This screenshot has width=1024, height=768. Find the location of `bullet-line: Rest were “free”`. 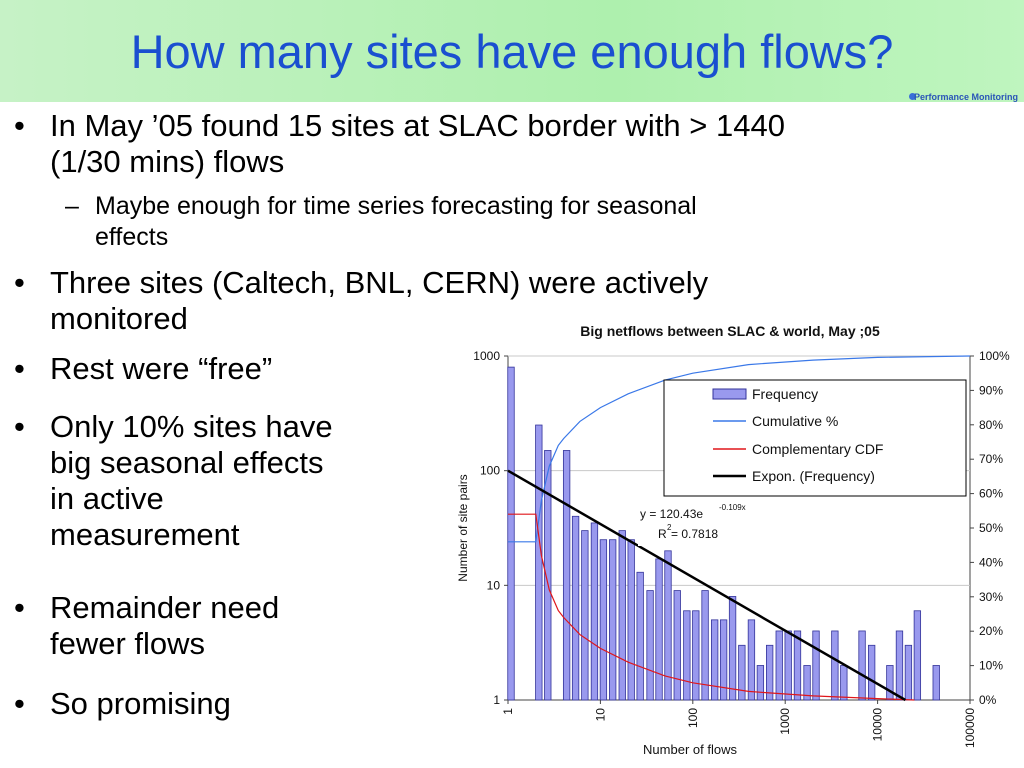

bullet-line: Rest were “free” is located at coordinates (161, 368).